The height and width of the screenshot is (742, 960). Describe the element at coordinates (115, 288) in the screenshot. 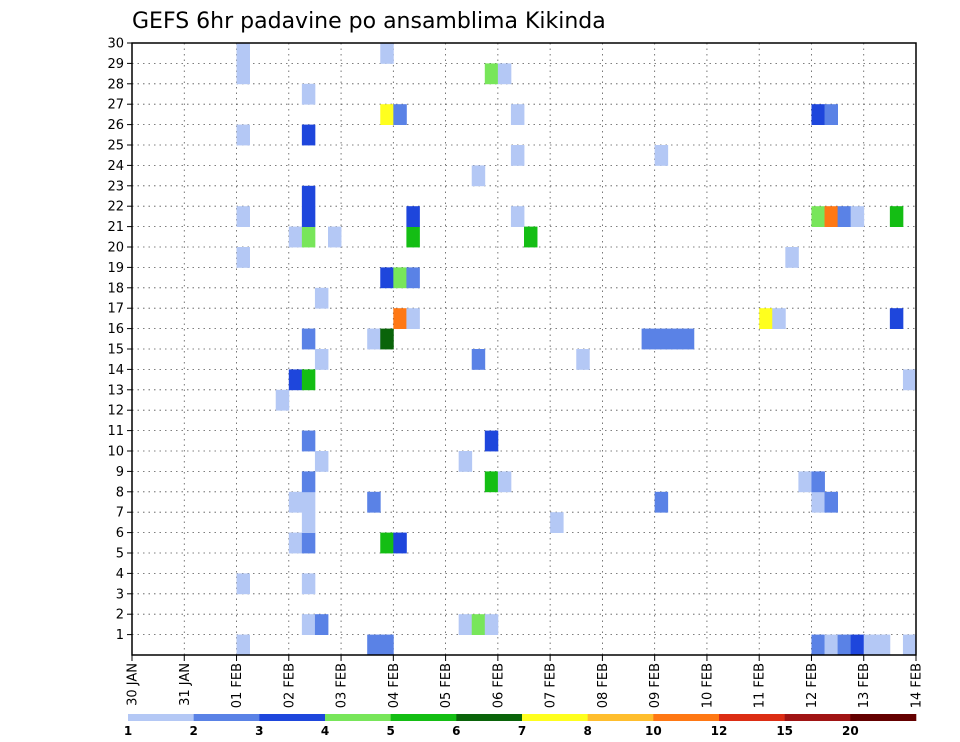

I see `y-tick-label: 18` at that location.